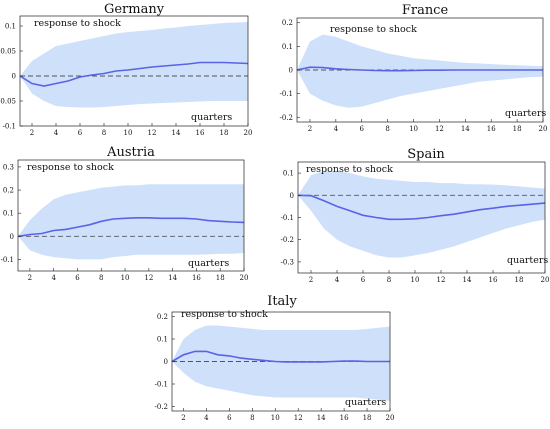  Describe the element at coordinates (8, 52) in the screenshot. I see `y-tick-label: 0.05` at that location.